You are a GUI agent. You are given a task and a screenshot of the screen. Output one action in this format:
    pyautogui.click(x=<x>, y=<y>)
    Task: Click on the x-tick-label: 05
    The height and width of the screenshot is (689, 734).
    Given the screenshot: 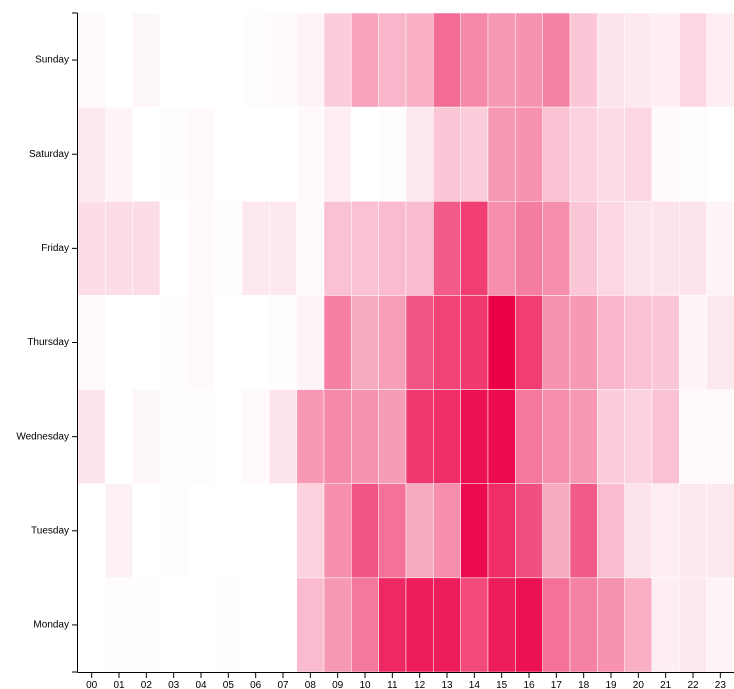 What is the action you would take?
    pyautogui.click(x=229, y=684)
    